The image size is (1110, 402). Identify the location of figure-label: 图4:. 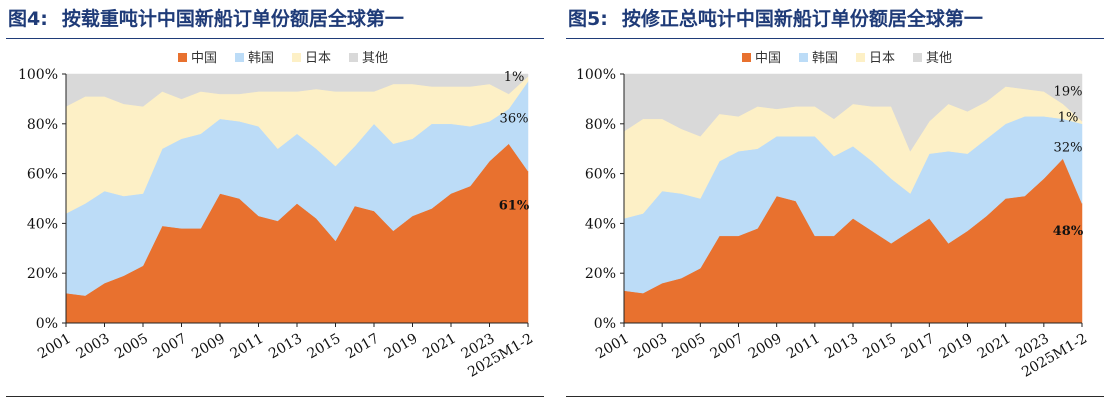
(28, 19).